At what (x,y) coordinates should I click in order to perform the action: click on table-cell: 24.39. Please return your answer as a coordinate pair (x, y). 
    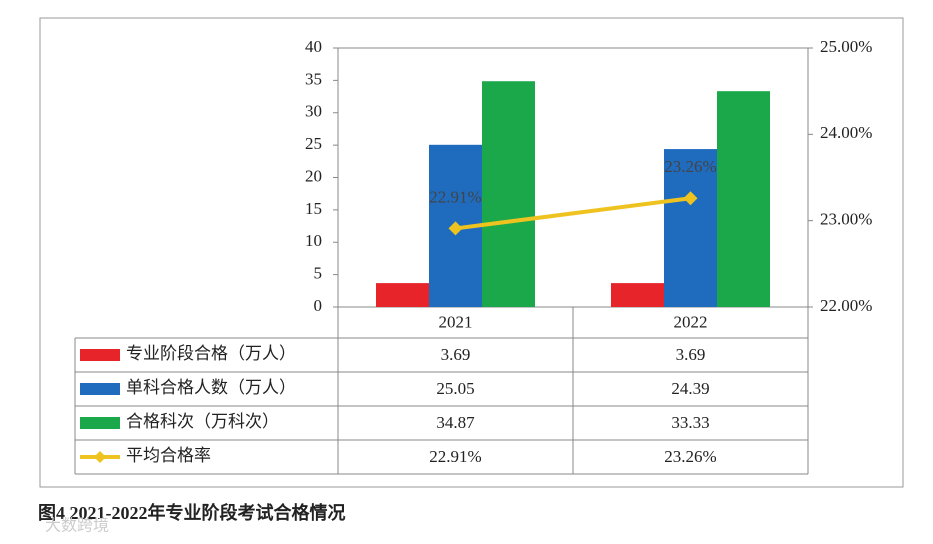
    Looking at the image, I should click on (690, 388).